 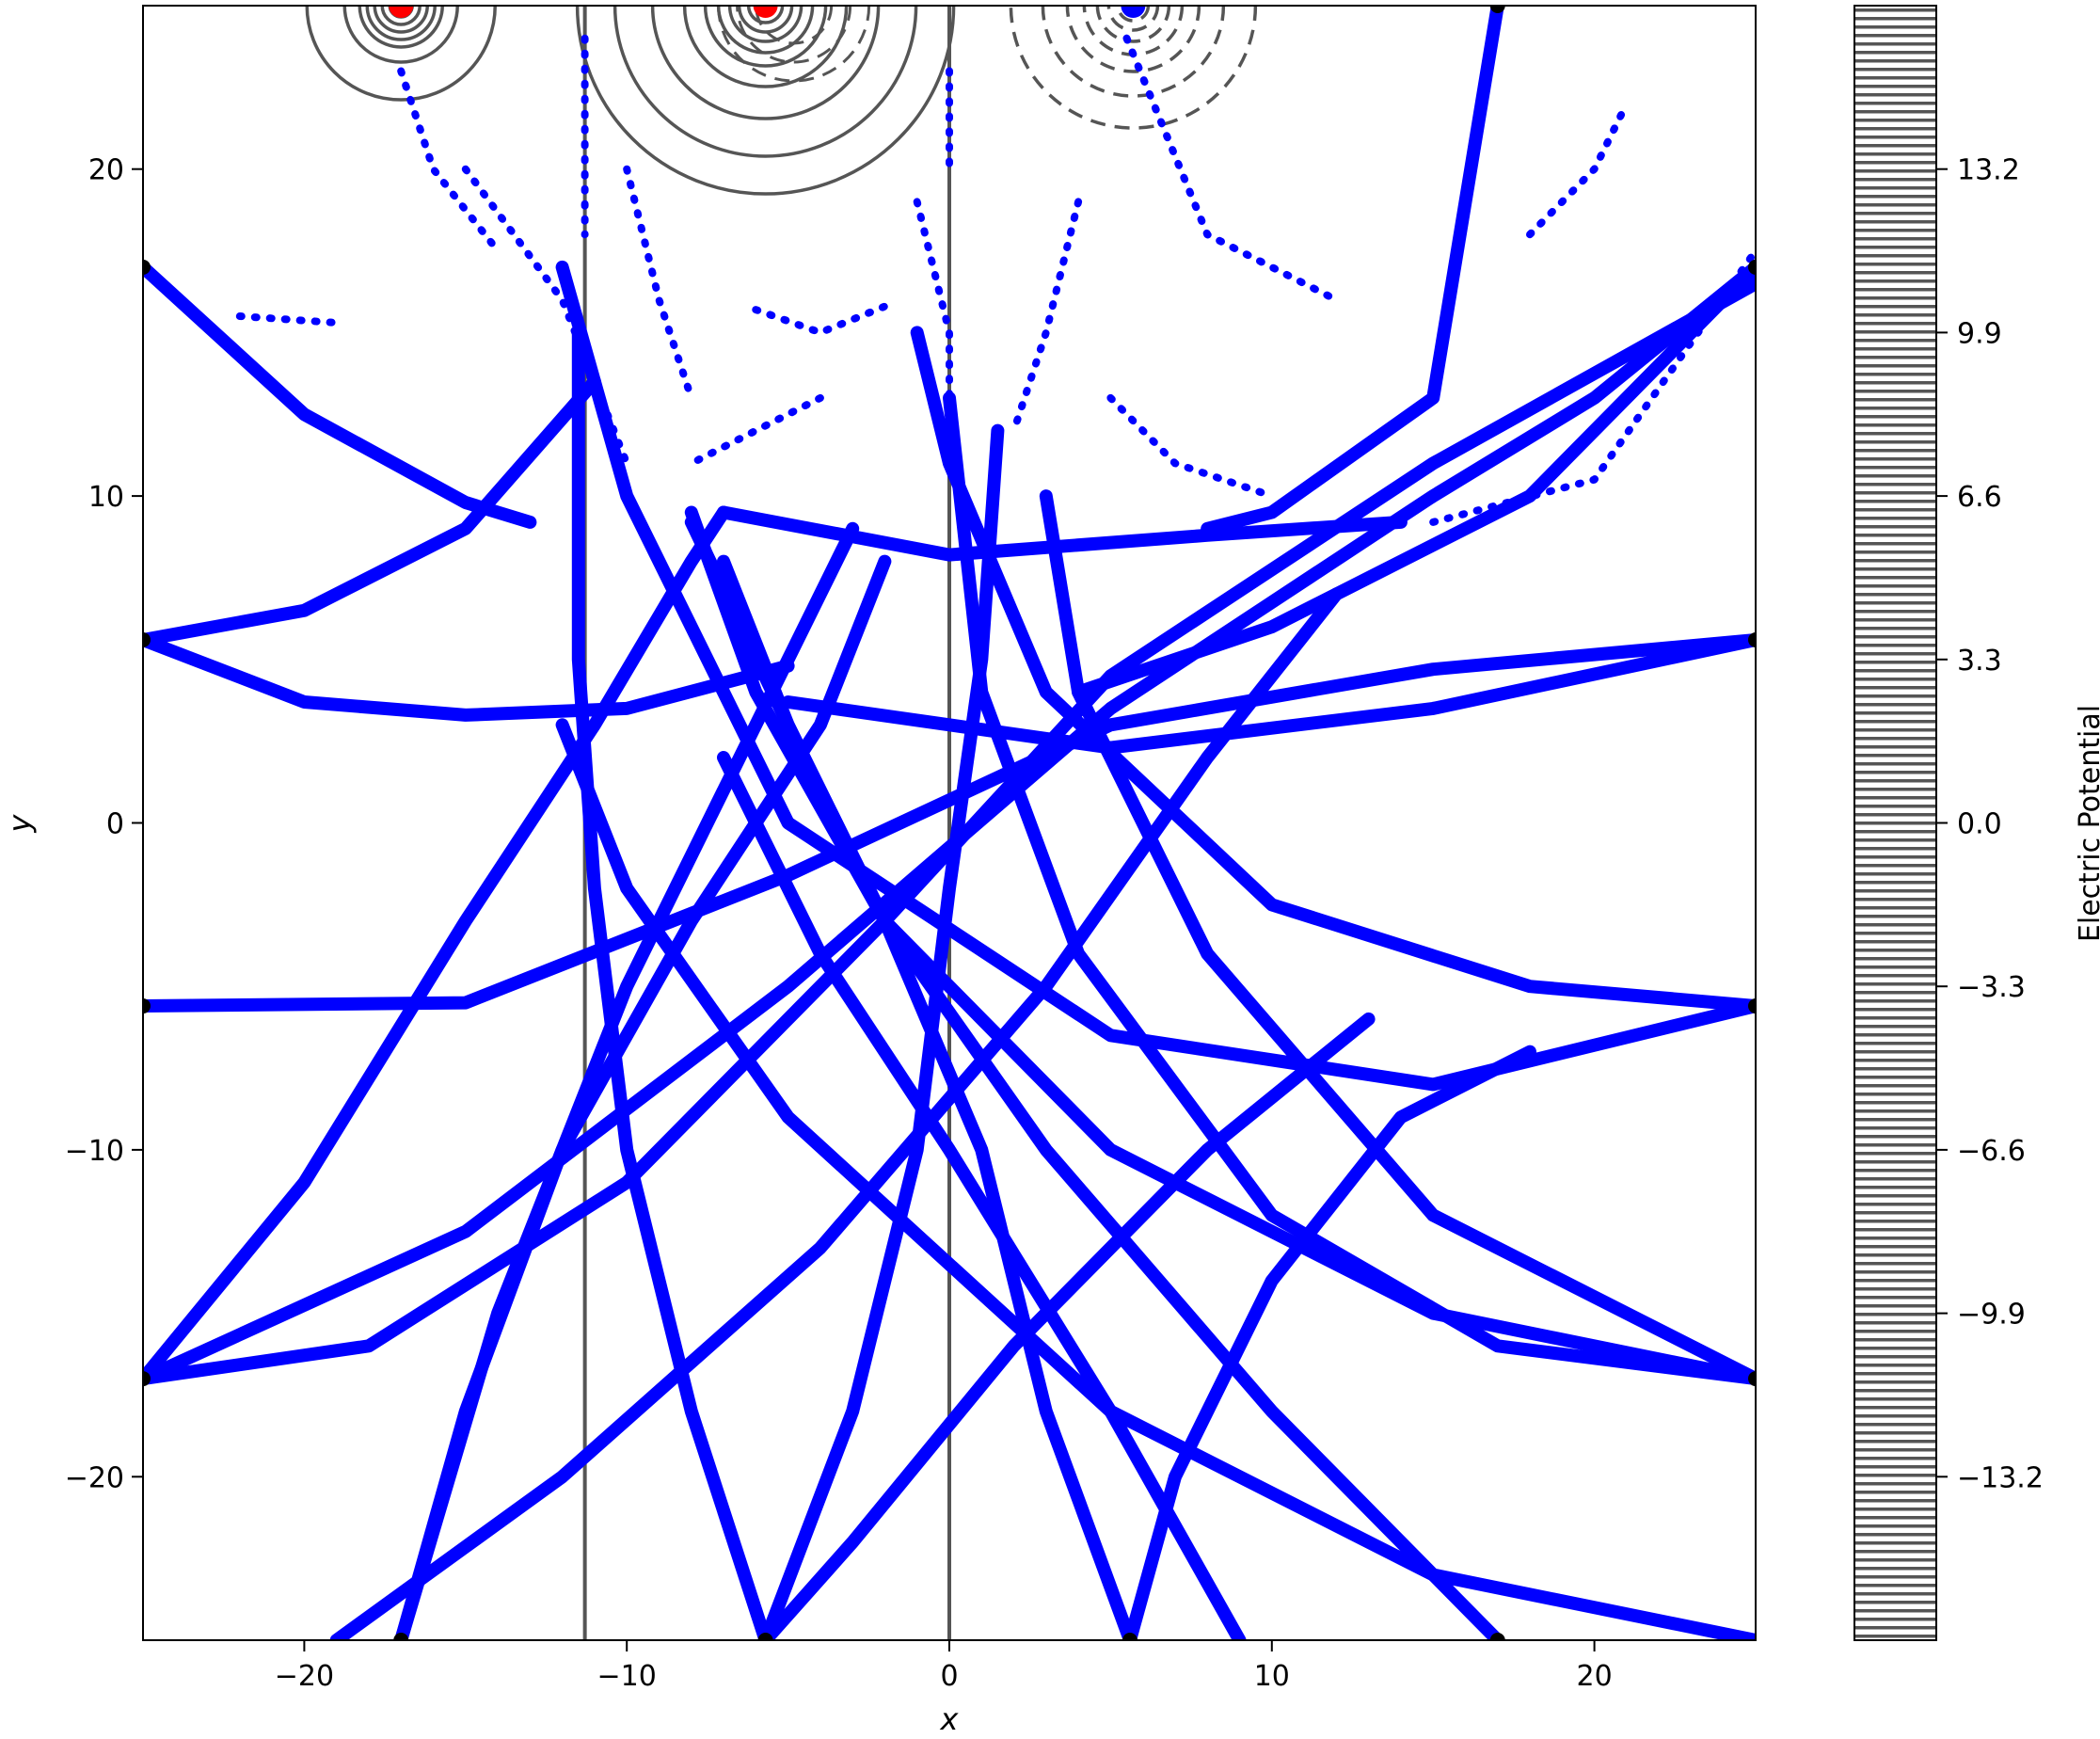 I want to click on y-axis-label: y, so click(x=20, y=823).